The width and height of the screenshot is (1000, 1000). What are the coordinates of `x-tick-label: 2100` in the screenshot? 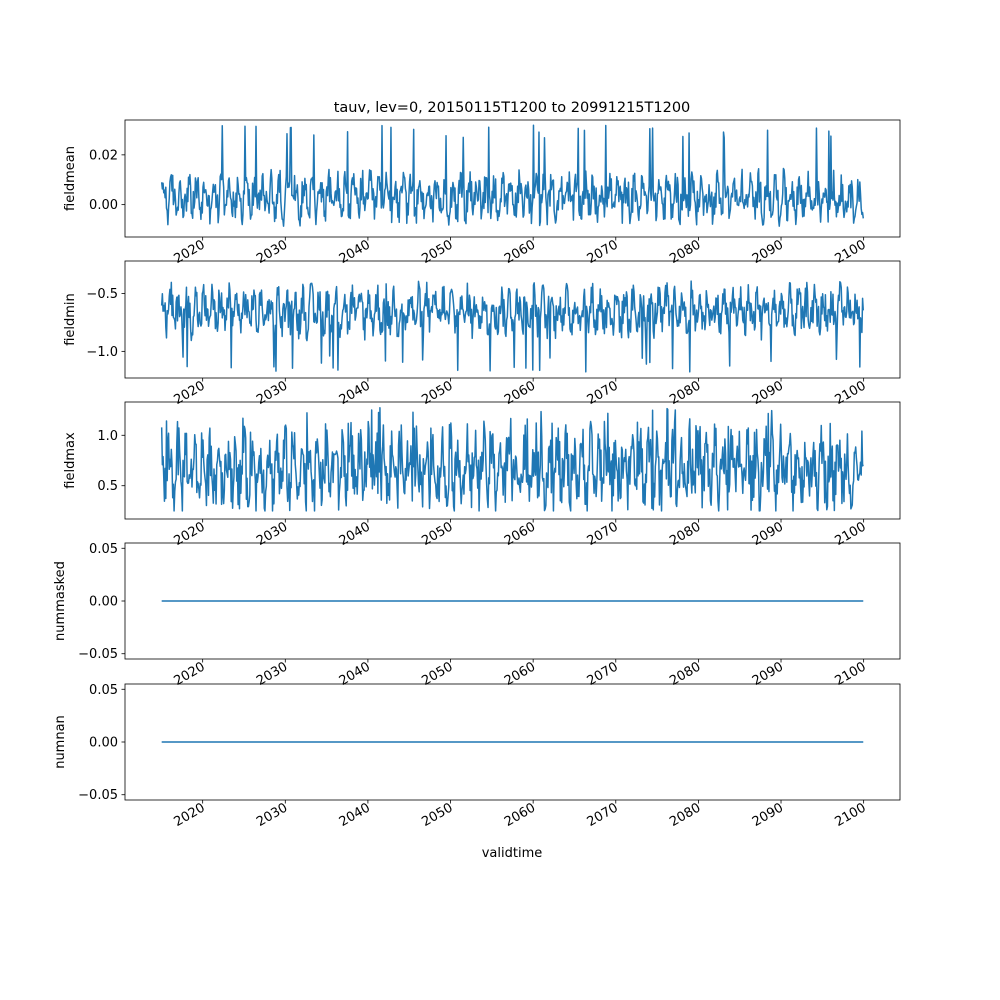 It's located at (850, 815).